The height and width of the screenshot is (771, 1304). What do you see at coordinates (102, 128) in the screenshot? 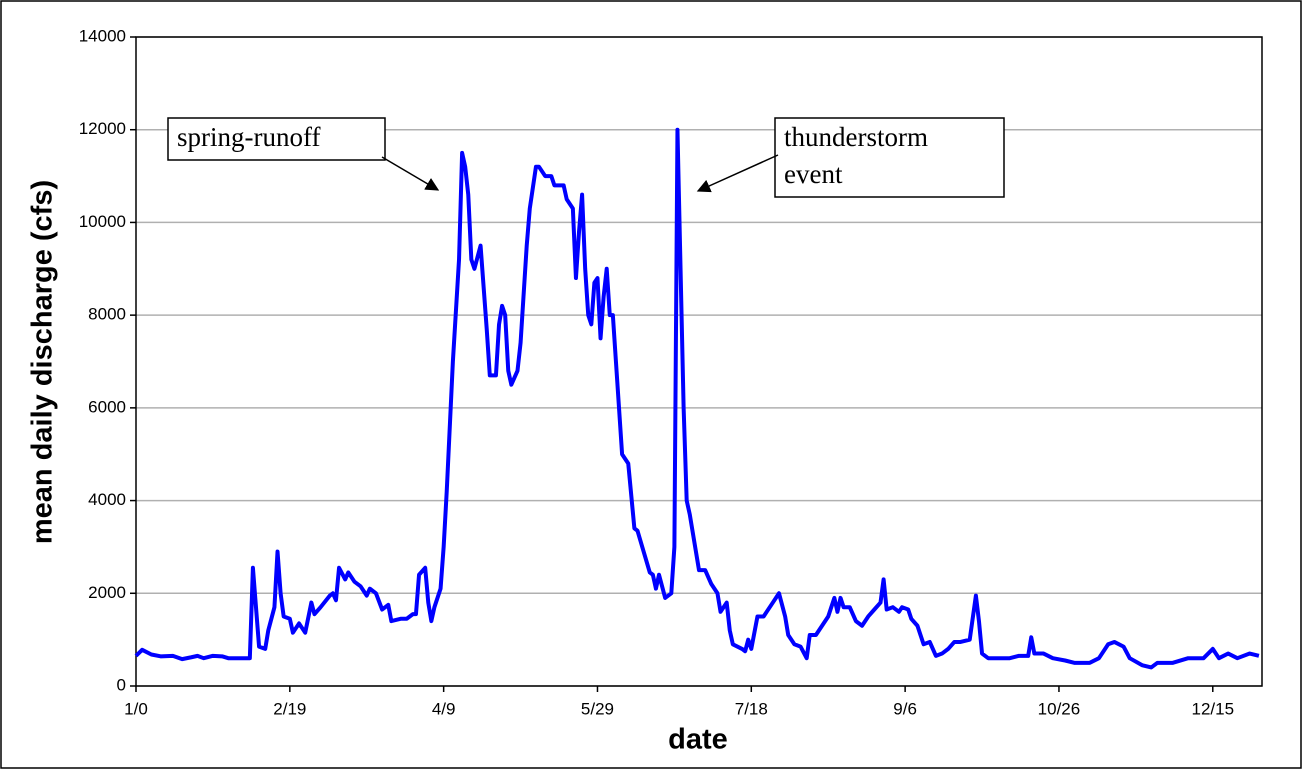
I see `y-tick-label: 12000` at bounding box center [102, 128].